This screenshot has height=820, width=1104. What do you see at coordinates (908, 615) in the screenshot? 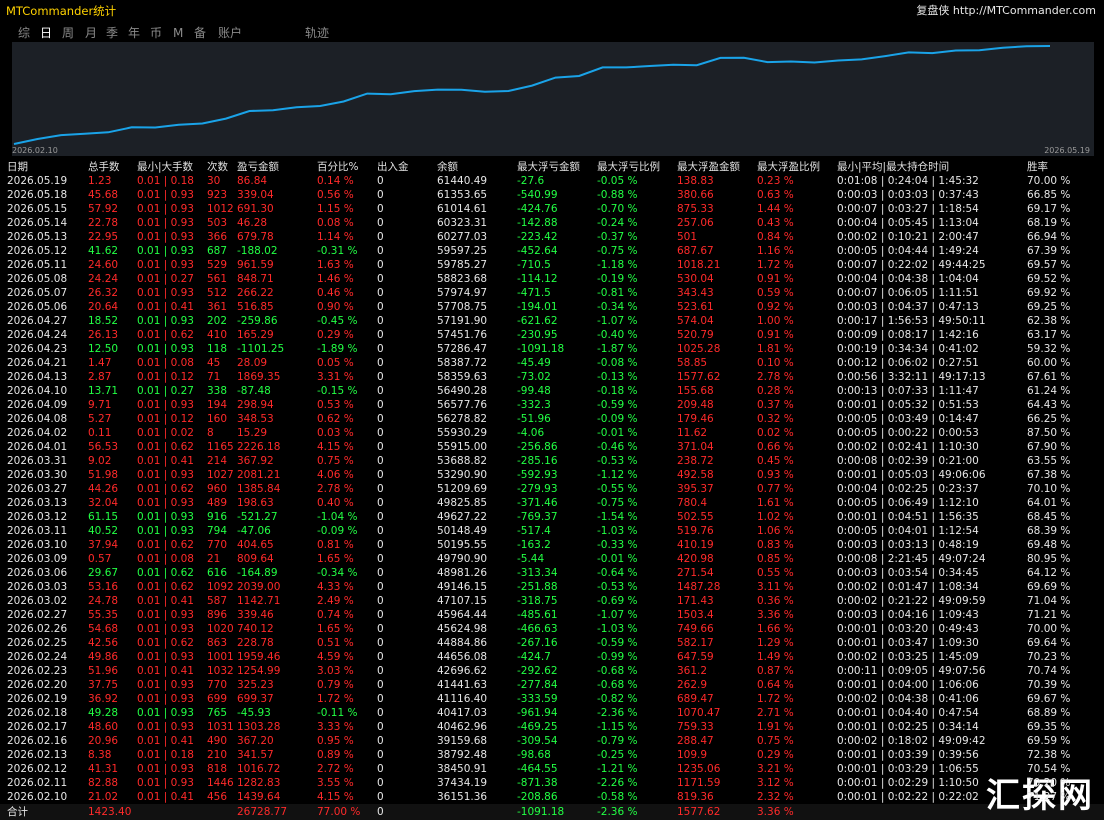
I see `hold-time: 0:00:03 | 0:04:16 | 1:09:43` at bounding box center [908, 615].